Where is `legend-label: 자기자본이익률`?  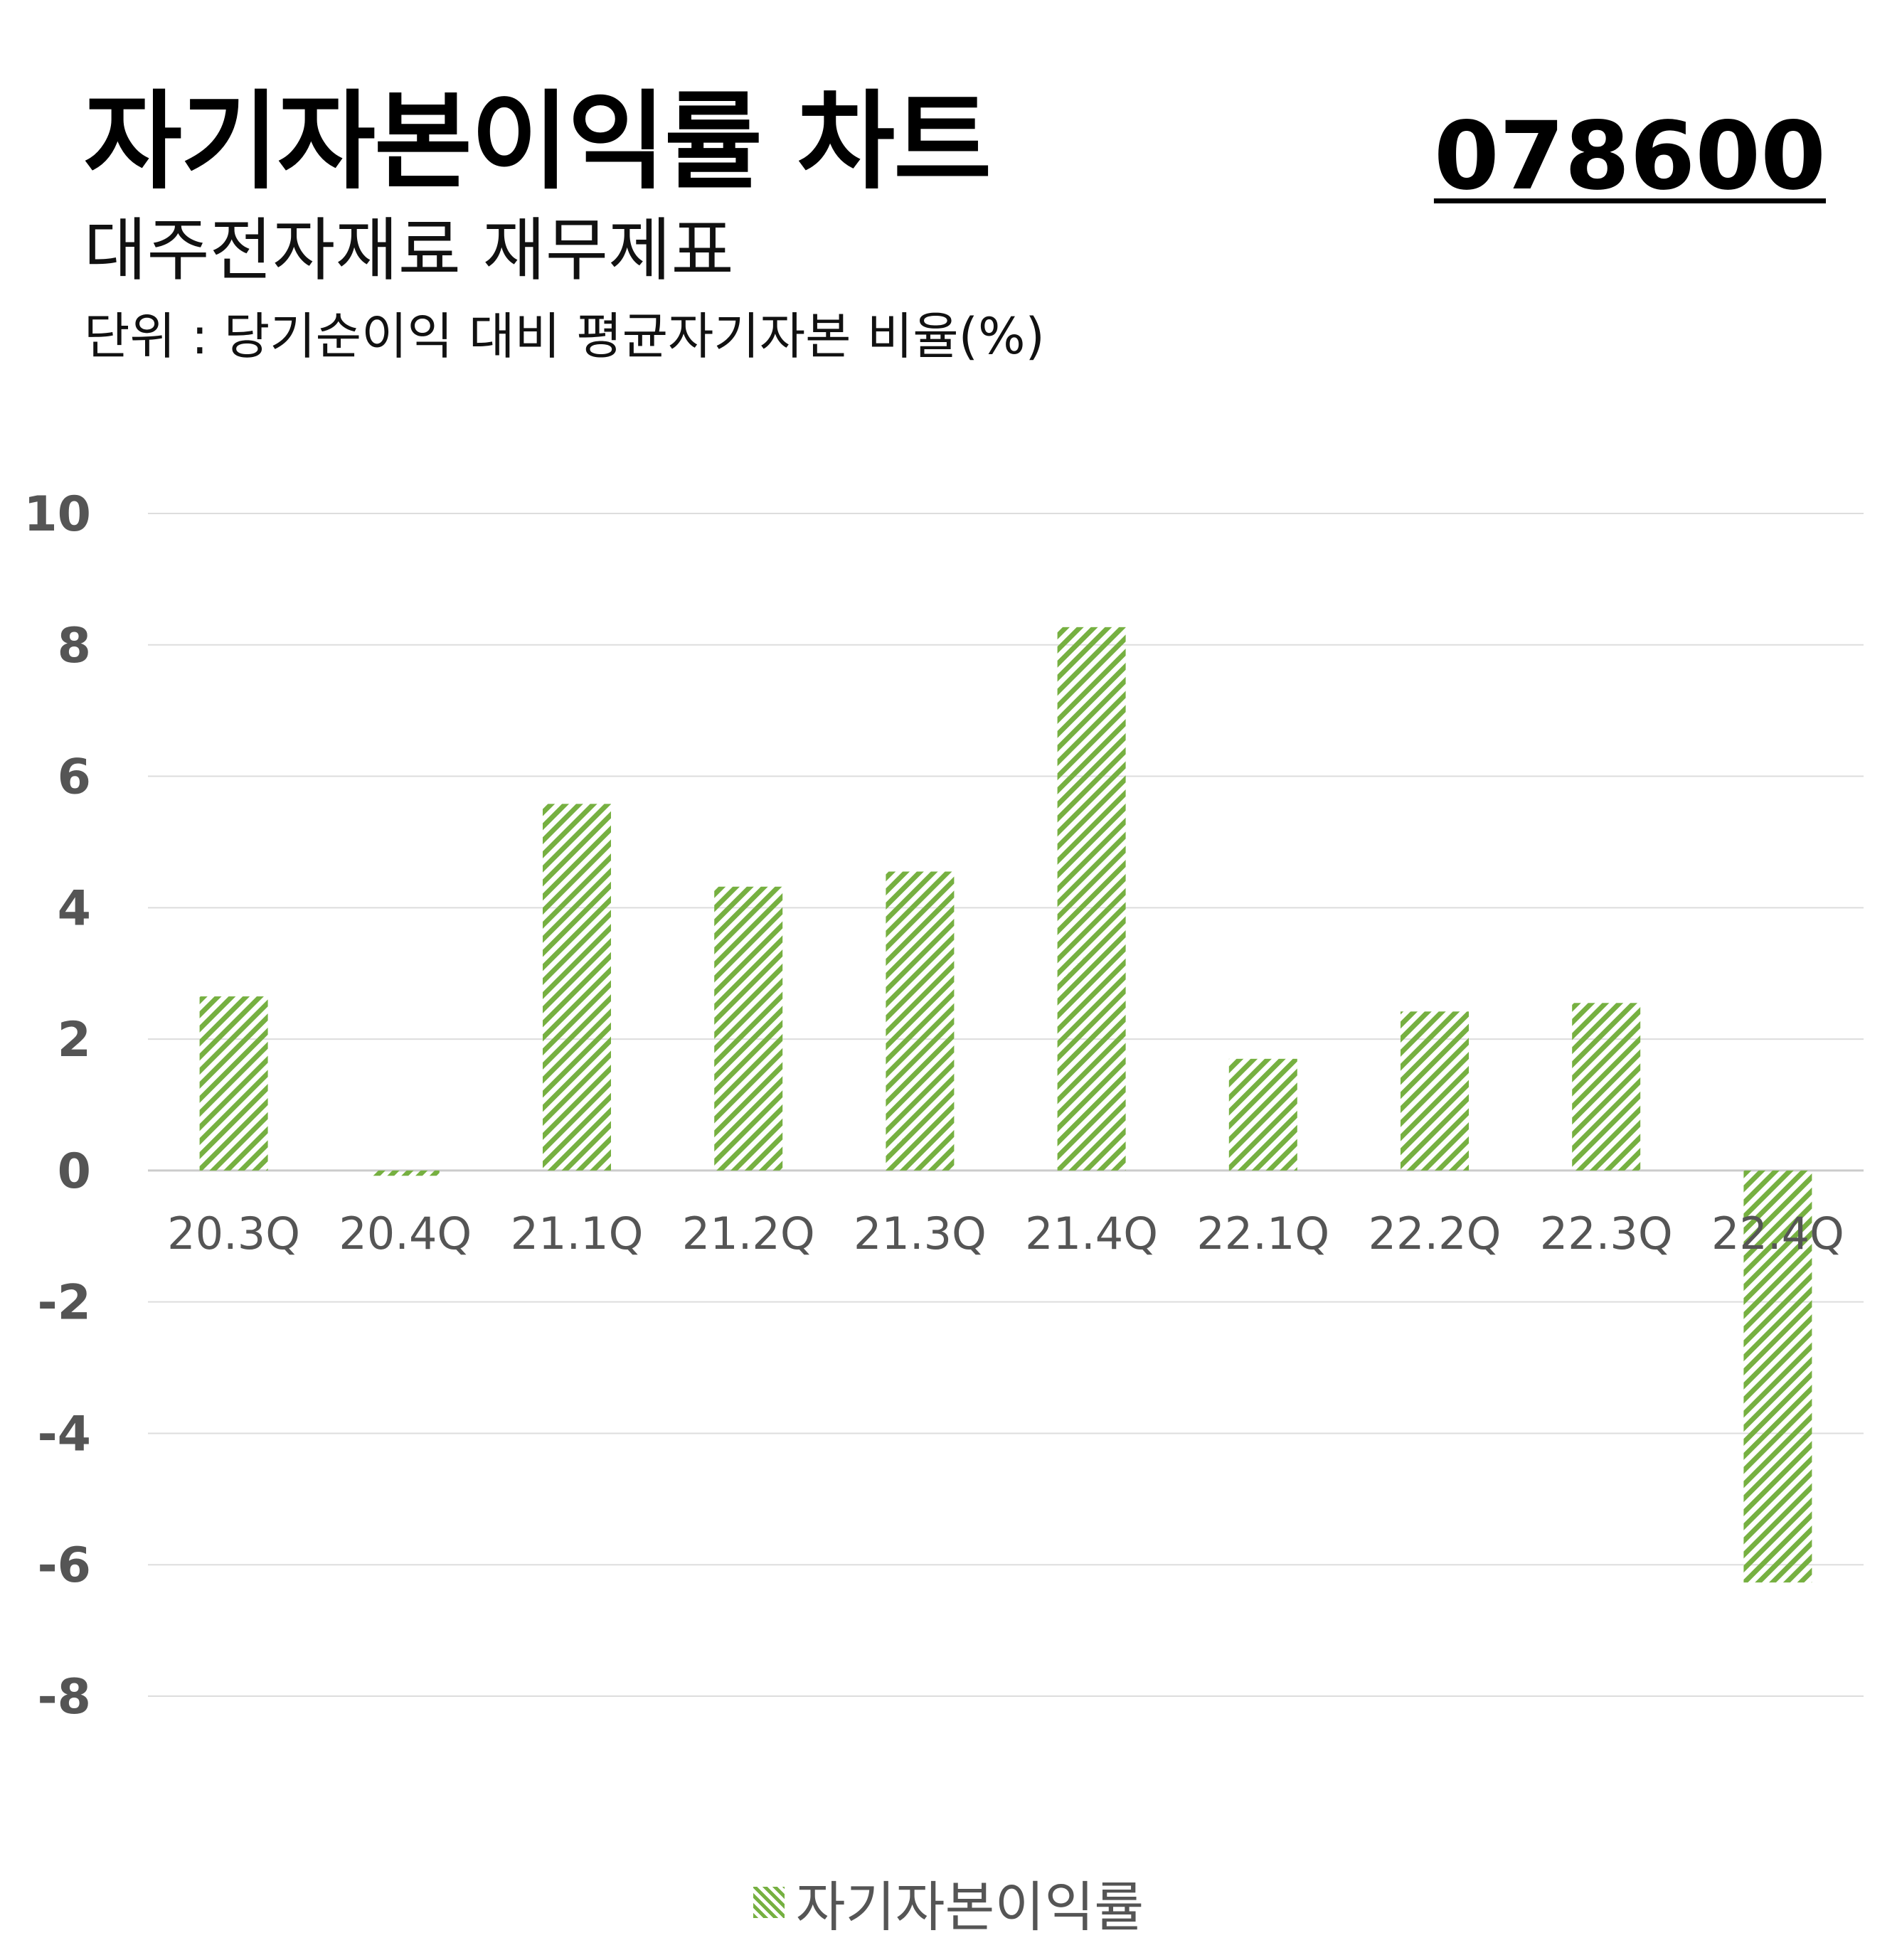
legend-label: 자기자본이익률 is located at coordinates (970, 1907).